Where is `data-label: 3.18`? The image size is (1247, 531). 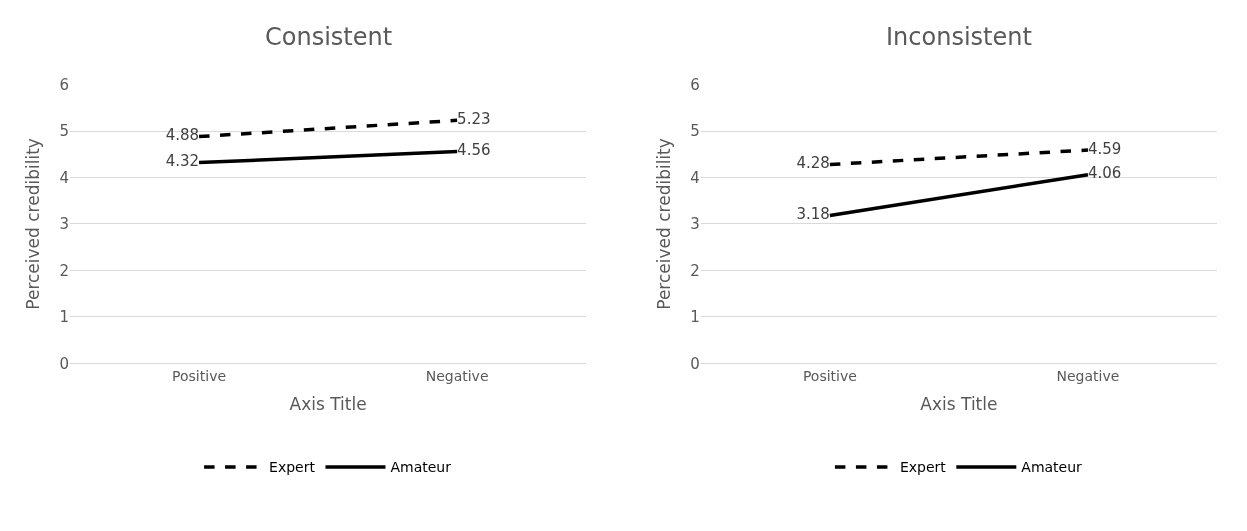 data-label: 3.18 is located at coordinates (813, 214).